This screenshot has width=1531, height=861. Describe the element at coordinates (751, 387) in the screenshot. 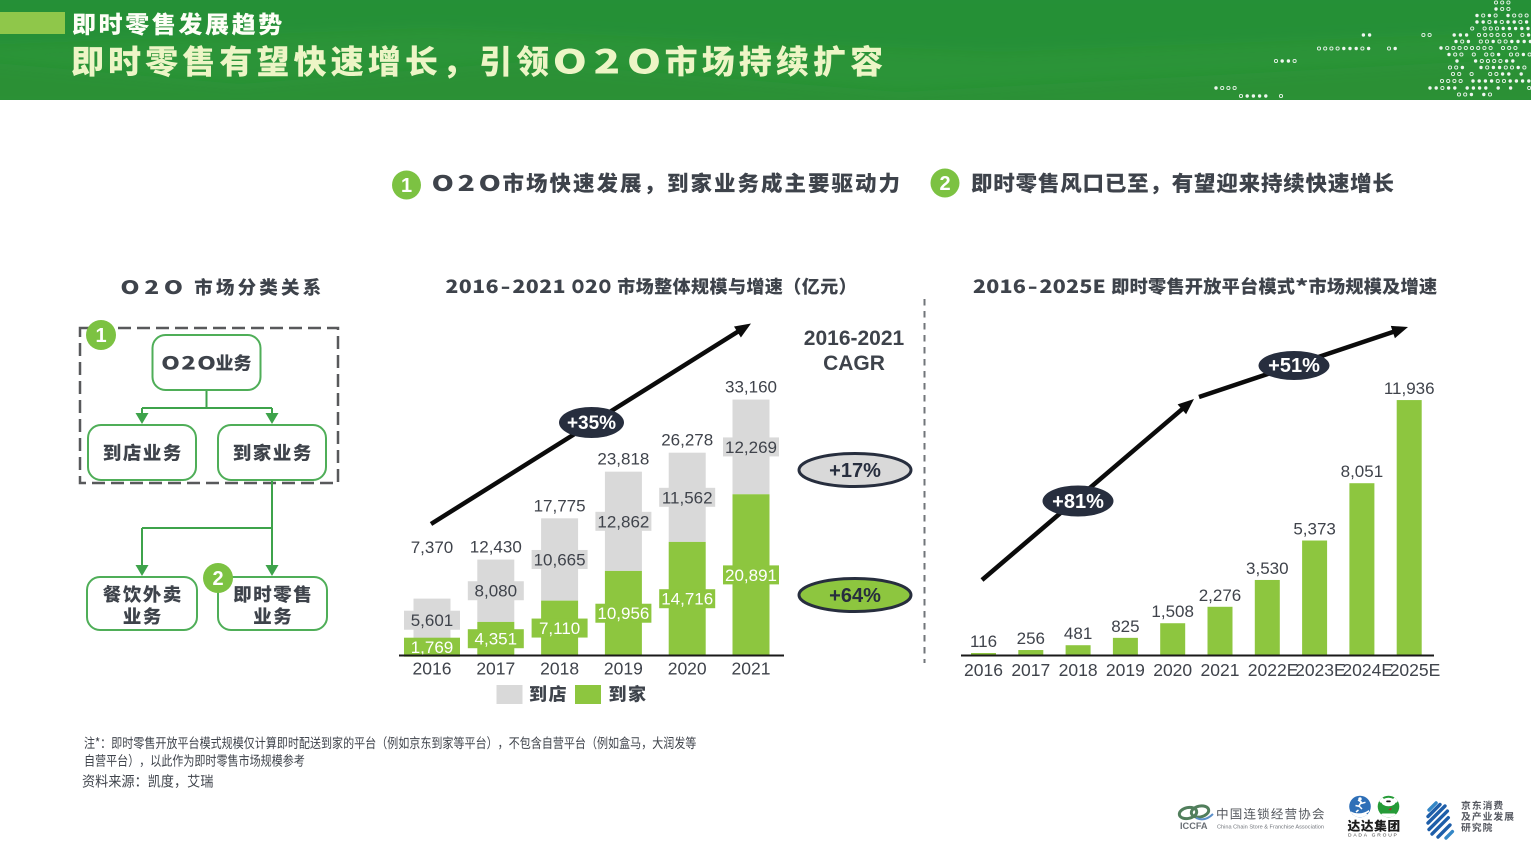

I see `svg-text: 33,160` at that location.